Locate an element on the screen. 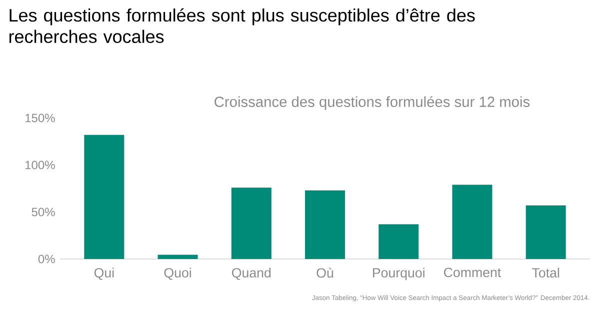 The height and width of the screenshot is (329, 600). chart-subtitle: Croissance des questions formulées sur 12 mois is located at coordinates (372, 103).